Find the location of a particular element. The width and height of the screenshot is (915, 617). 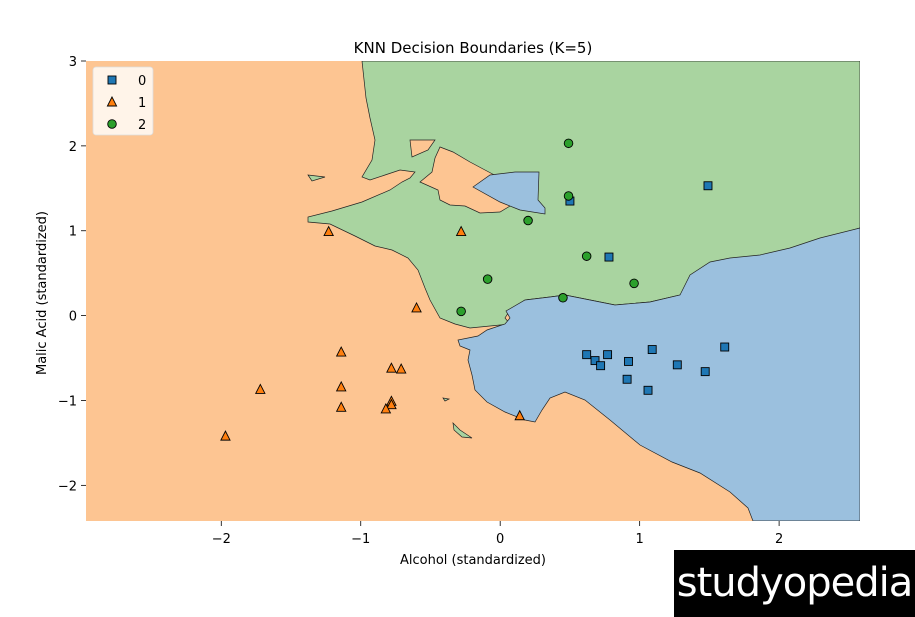

y-tick-label: 3 is located at coordinates (73, 62).